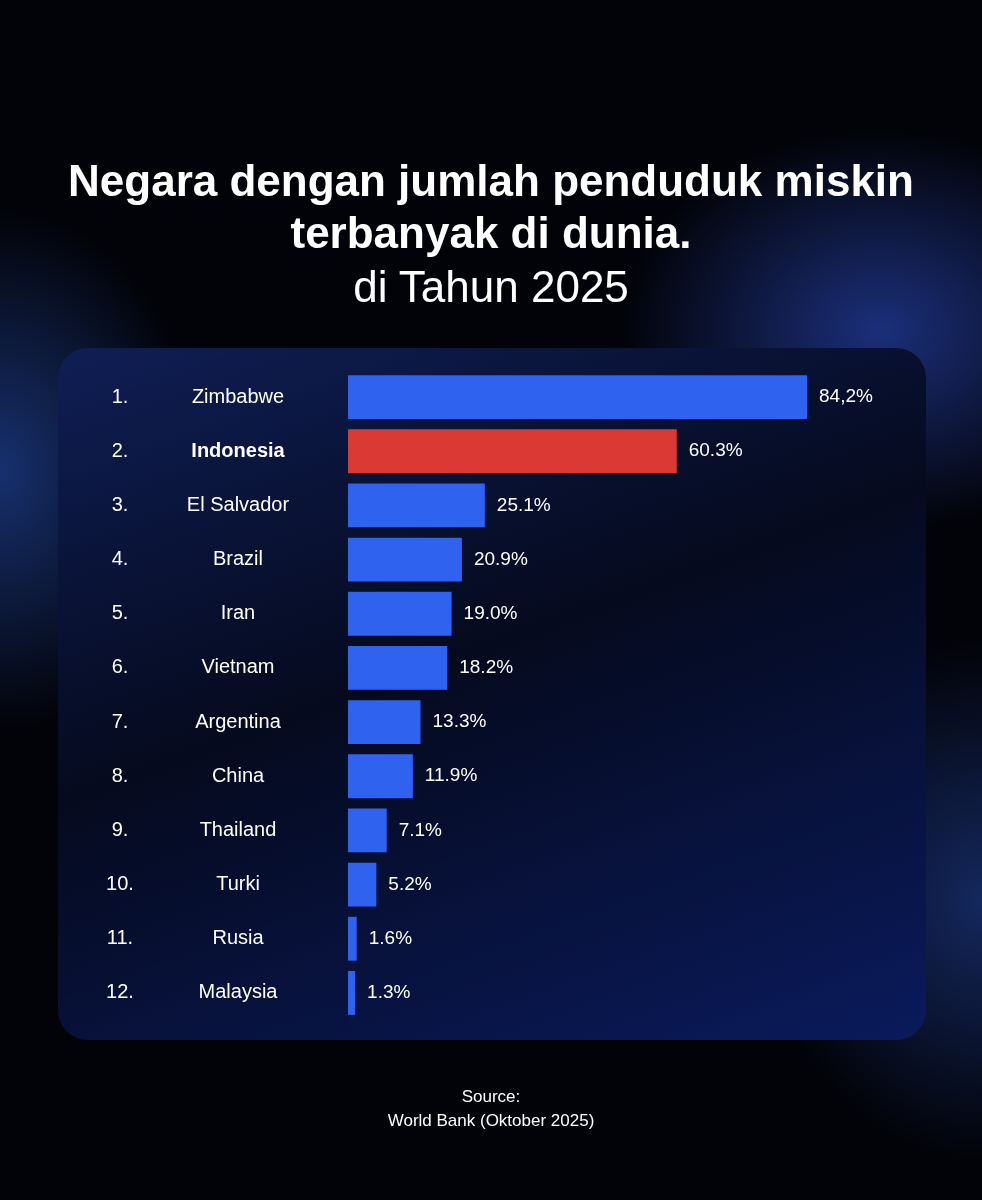  What do you see at coordinates (198, 449) in the screenshot?
I see `category-label: 2. Indonesia` at bounding box center [198, 449].